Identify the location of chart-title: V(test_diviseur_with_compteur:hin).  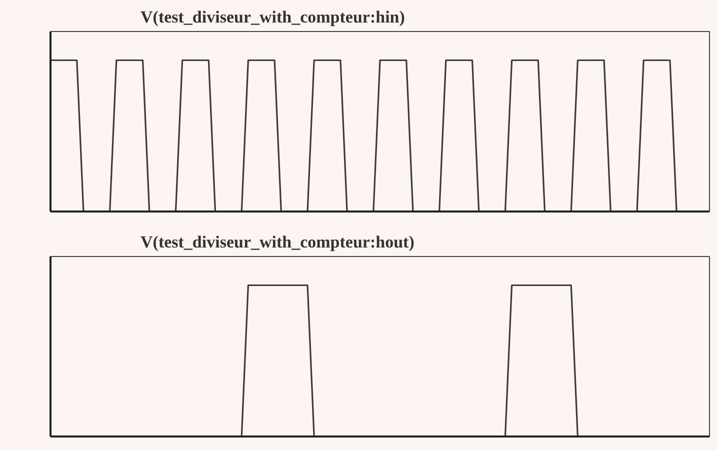
(272, 17).